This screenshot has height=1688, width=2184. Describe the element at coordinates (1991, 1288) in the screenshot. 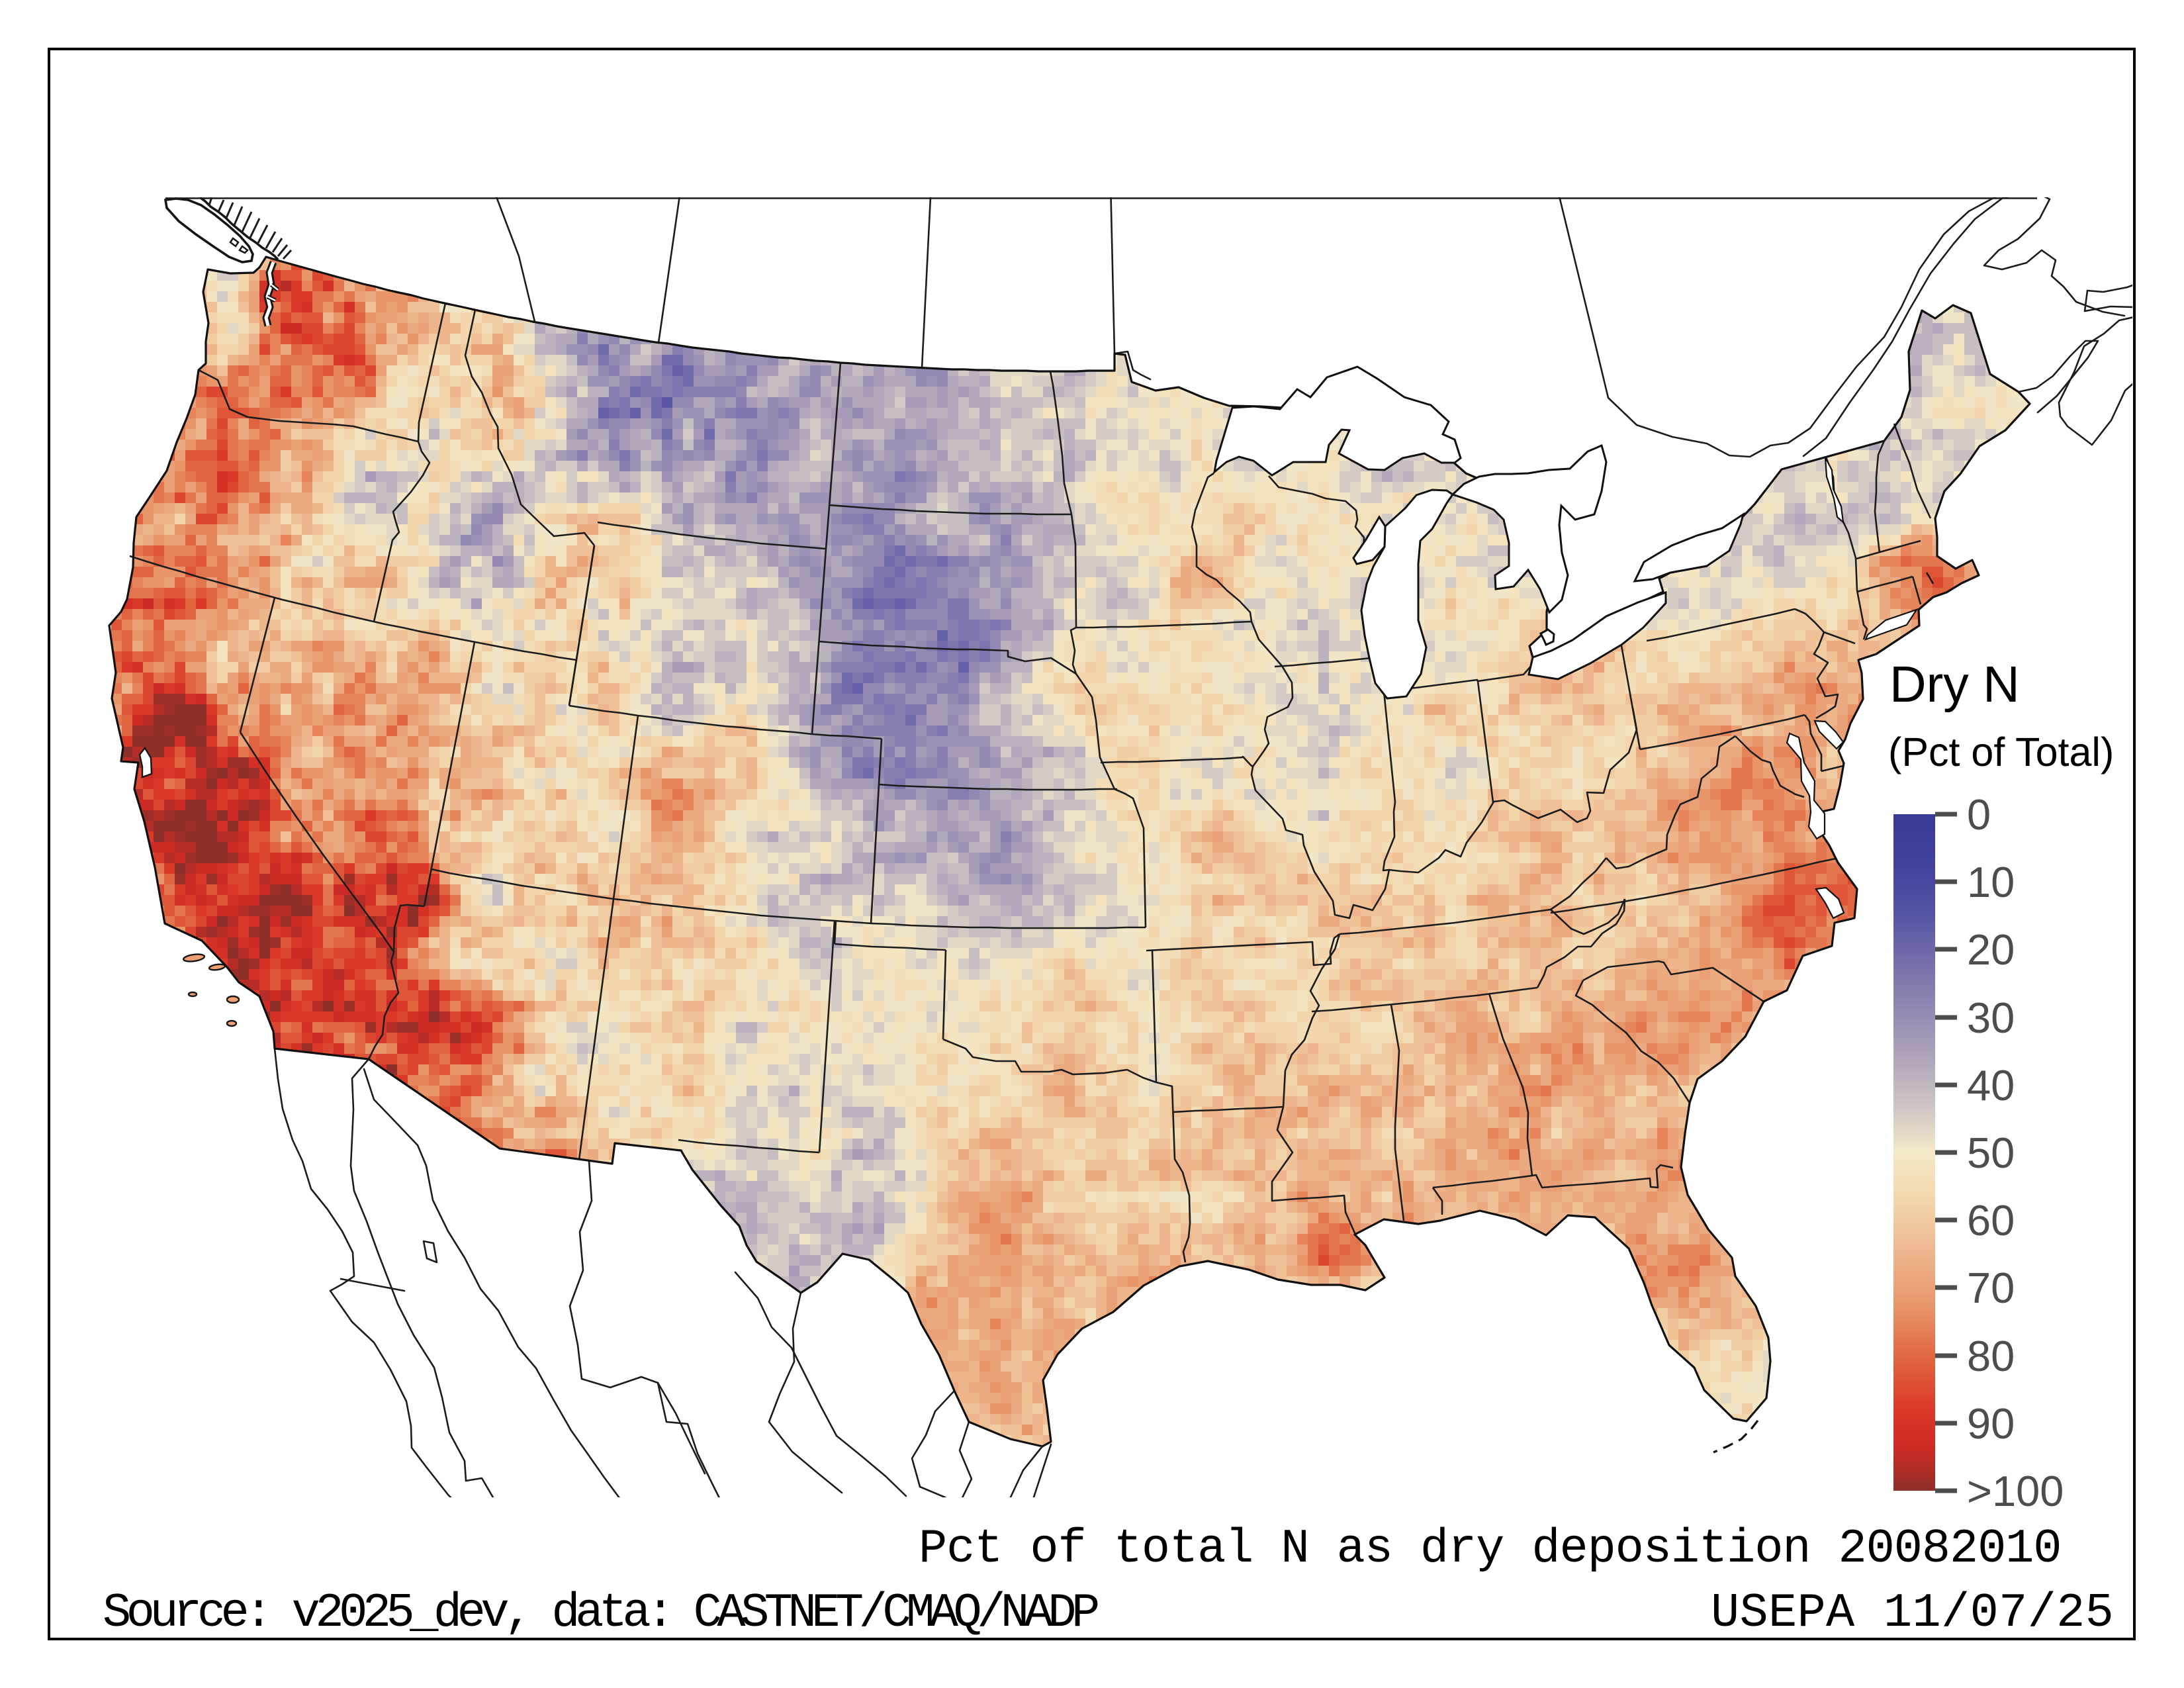

I see `svg-text: 70` at that location.